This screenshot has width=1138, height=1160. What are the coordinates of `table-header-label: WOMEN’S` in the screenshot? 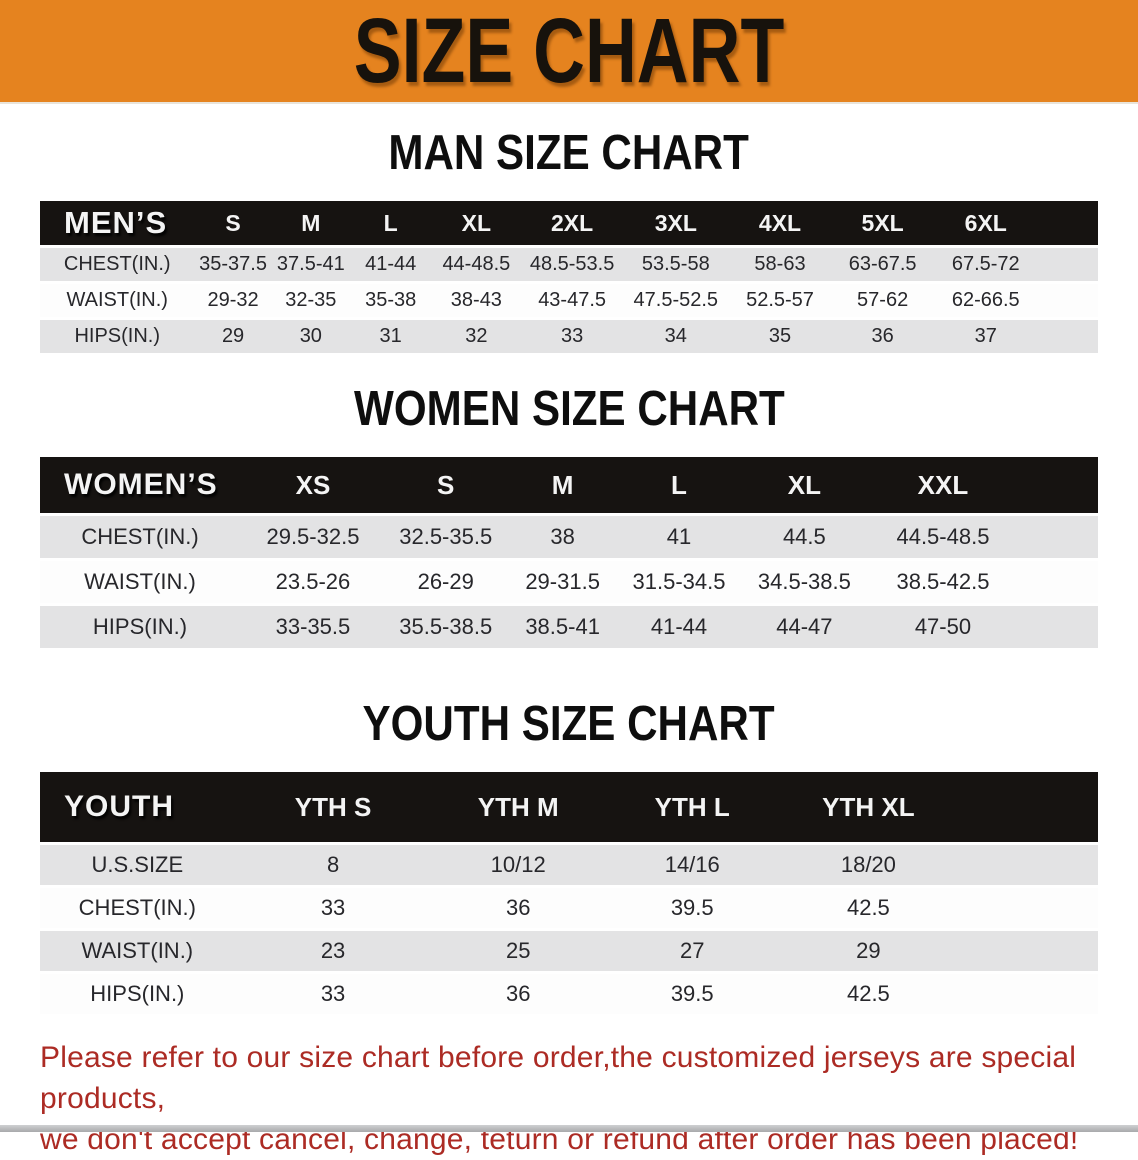 It's located at (140, 485).